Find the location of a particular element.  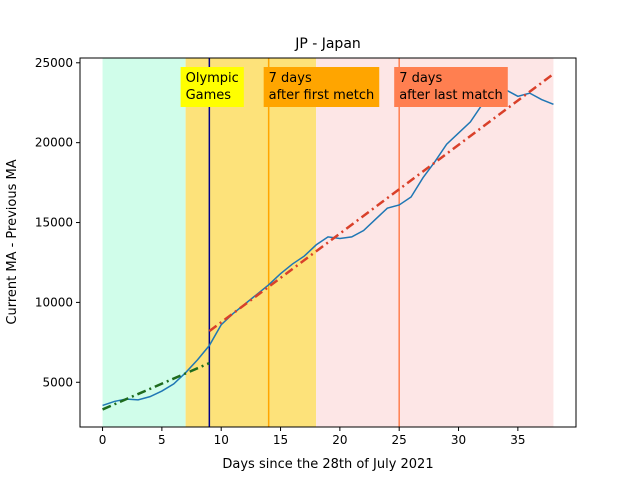

y-tick-label: 25000 is located at coordinates (54, 63).